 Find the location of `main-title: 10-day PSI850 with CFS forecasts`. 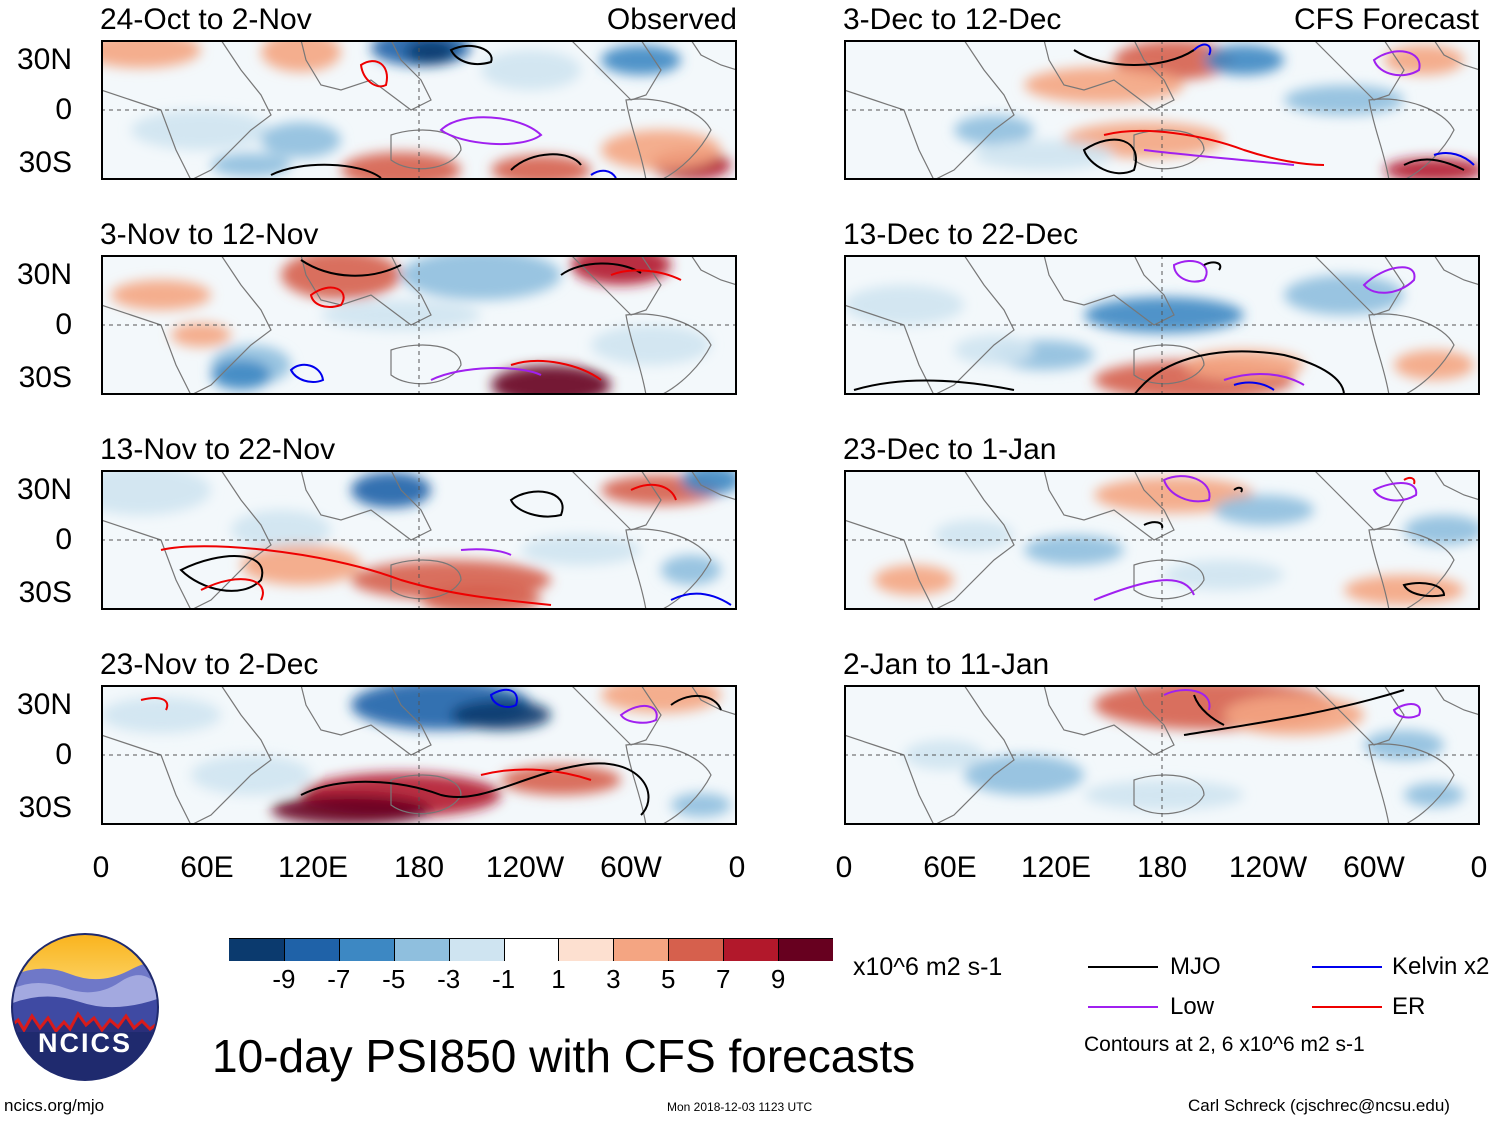

main-title: 10-day PSI850 with CFS forecasts is located at coordinates (564, 1056).